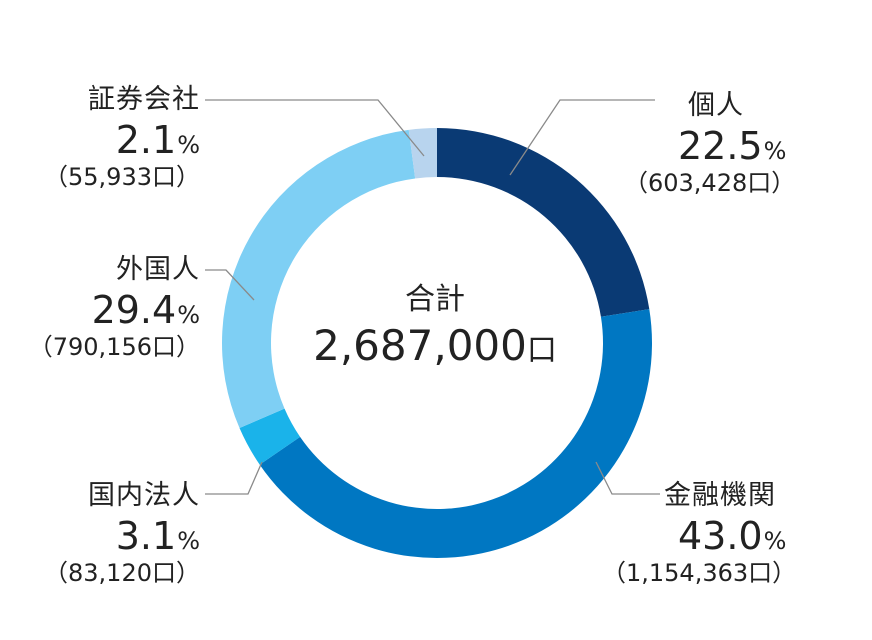 The width and height of the screenshot is (872, 640). Describe the element at coordinates (710, 183) in the screenshot. I see `label-kojin-count: （603,428口）` at that location.